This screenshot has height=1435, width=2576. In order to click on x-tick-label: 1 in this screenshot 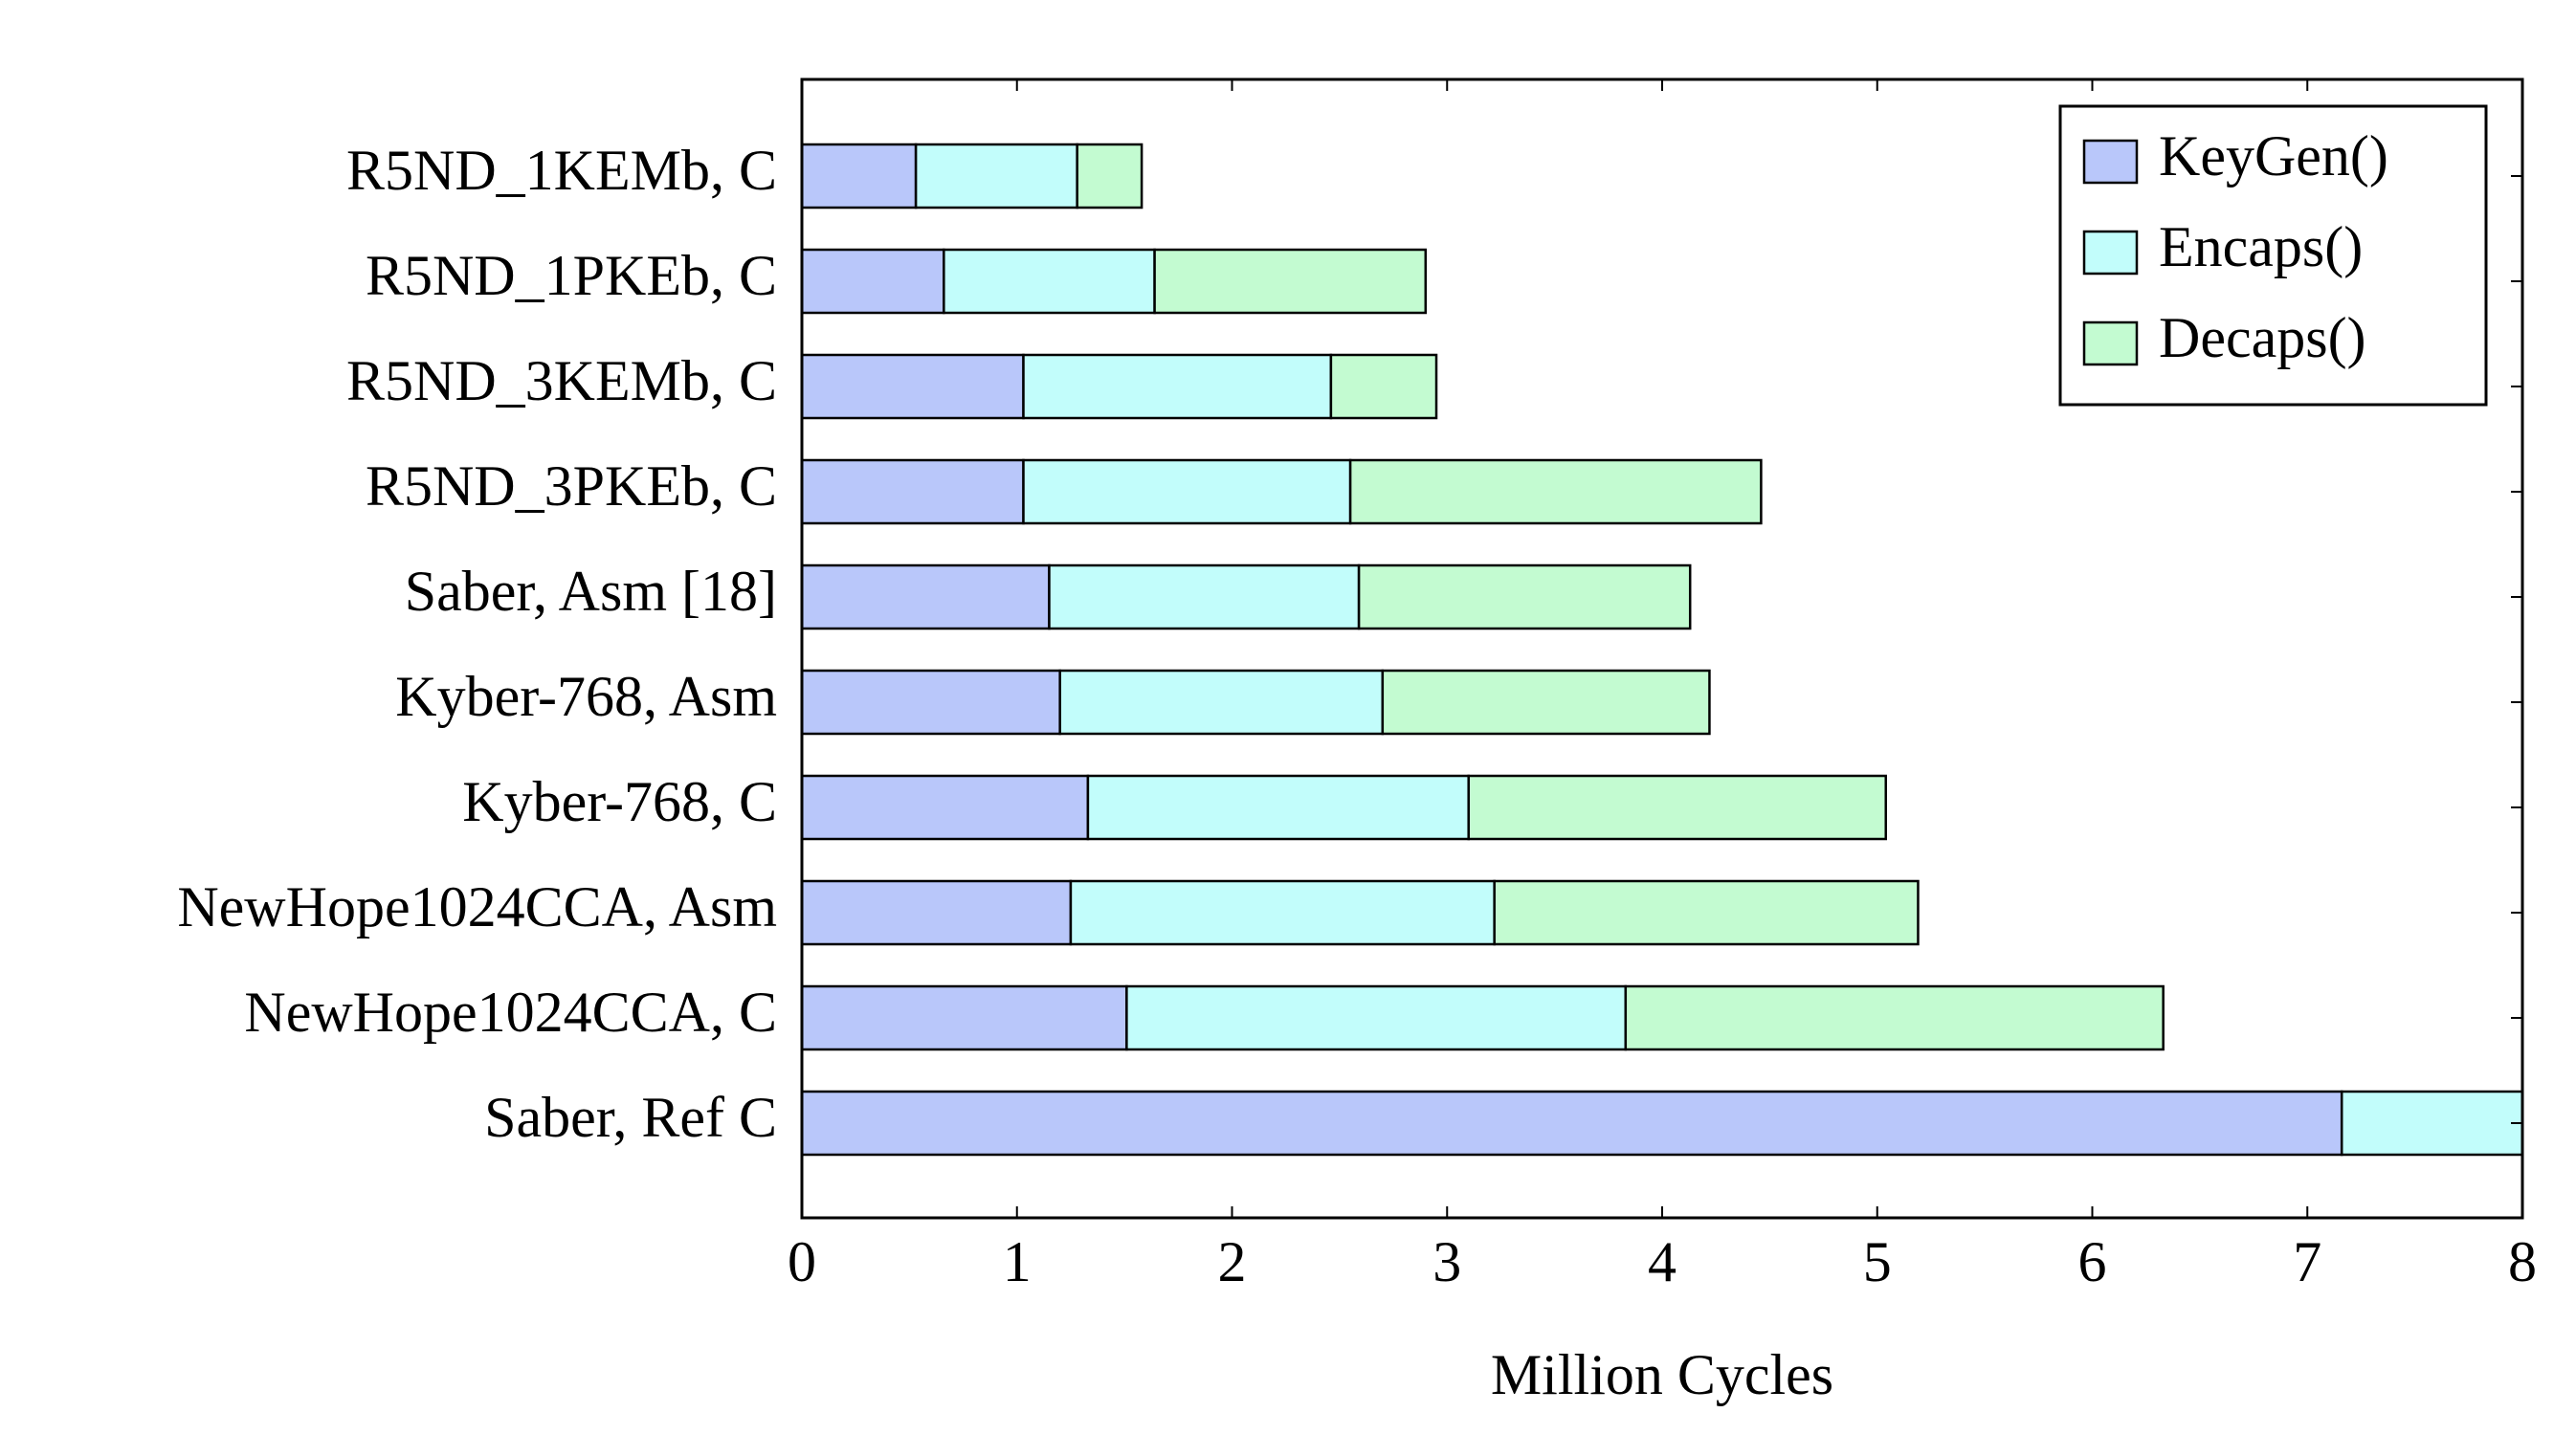, I will do `click(1017, 1262)`.